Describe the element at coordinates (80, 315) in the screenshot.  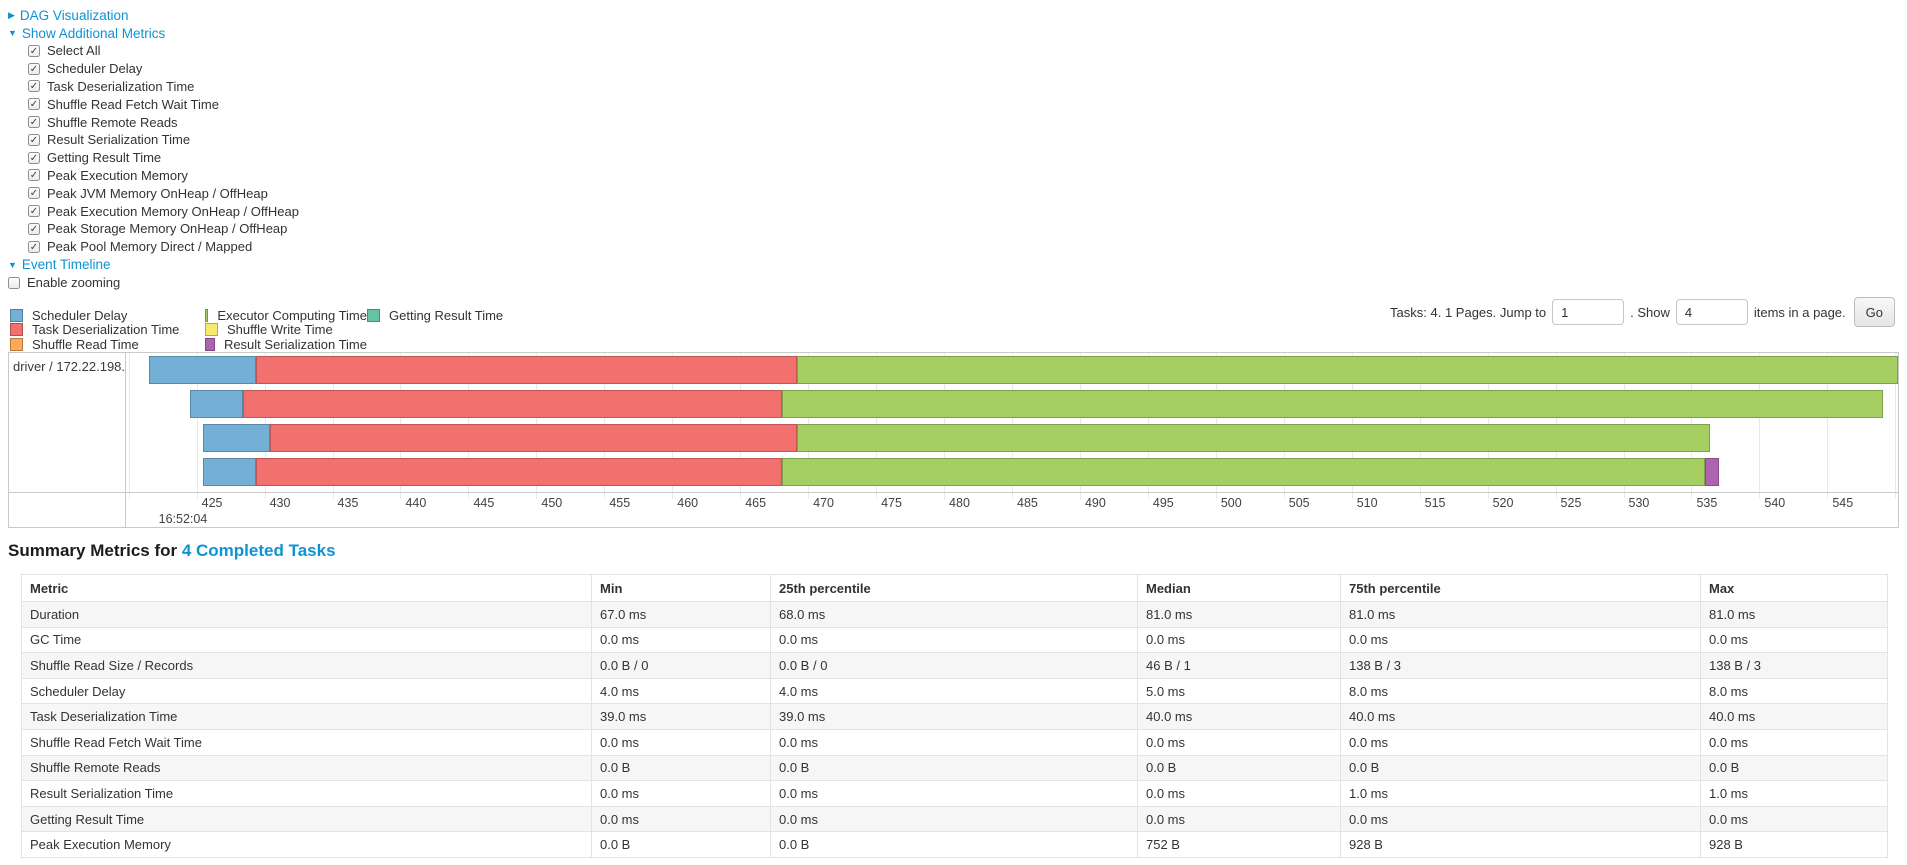
I see `legend-item-label: Scheduler Delay` at that location.